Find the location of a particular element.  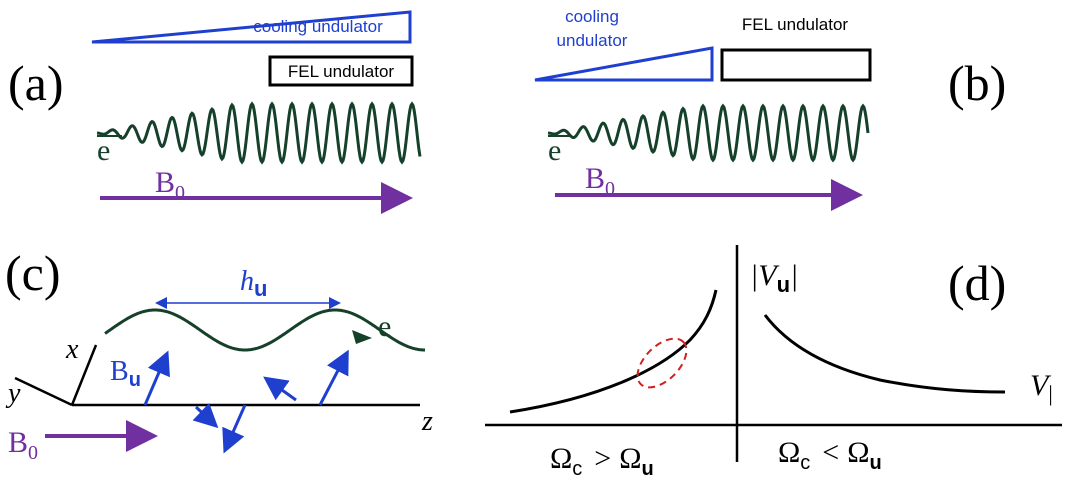

undulator-field-label: Bu is located at coordinates (125, 373).